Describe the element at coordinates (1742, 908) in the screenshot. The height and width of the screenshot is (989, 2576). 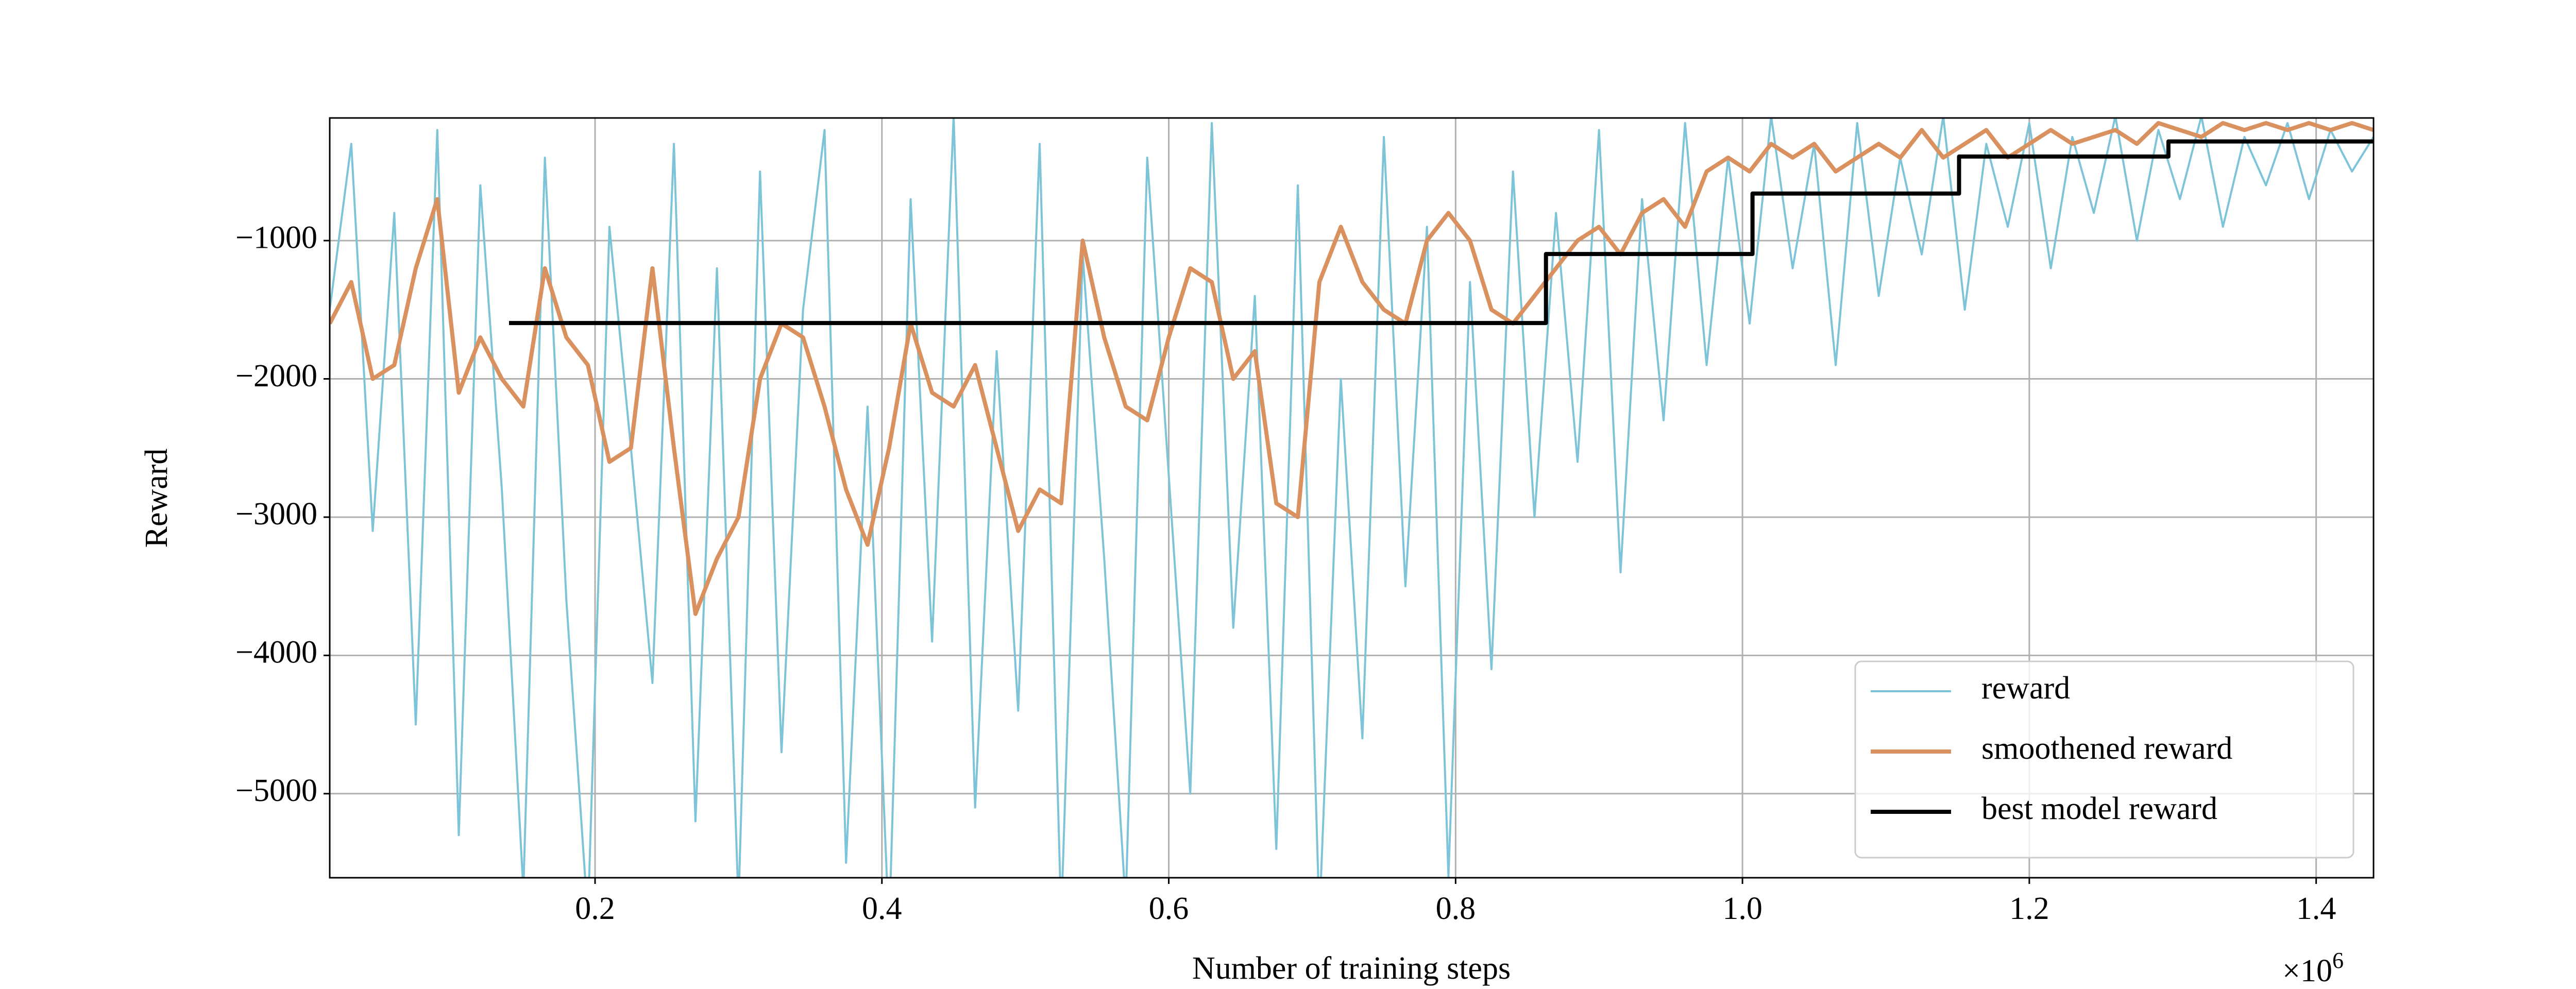
I see `x-tick-label: 1.0` at that location.